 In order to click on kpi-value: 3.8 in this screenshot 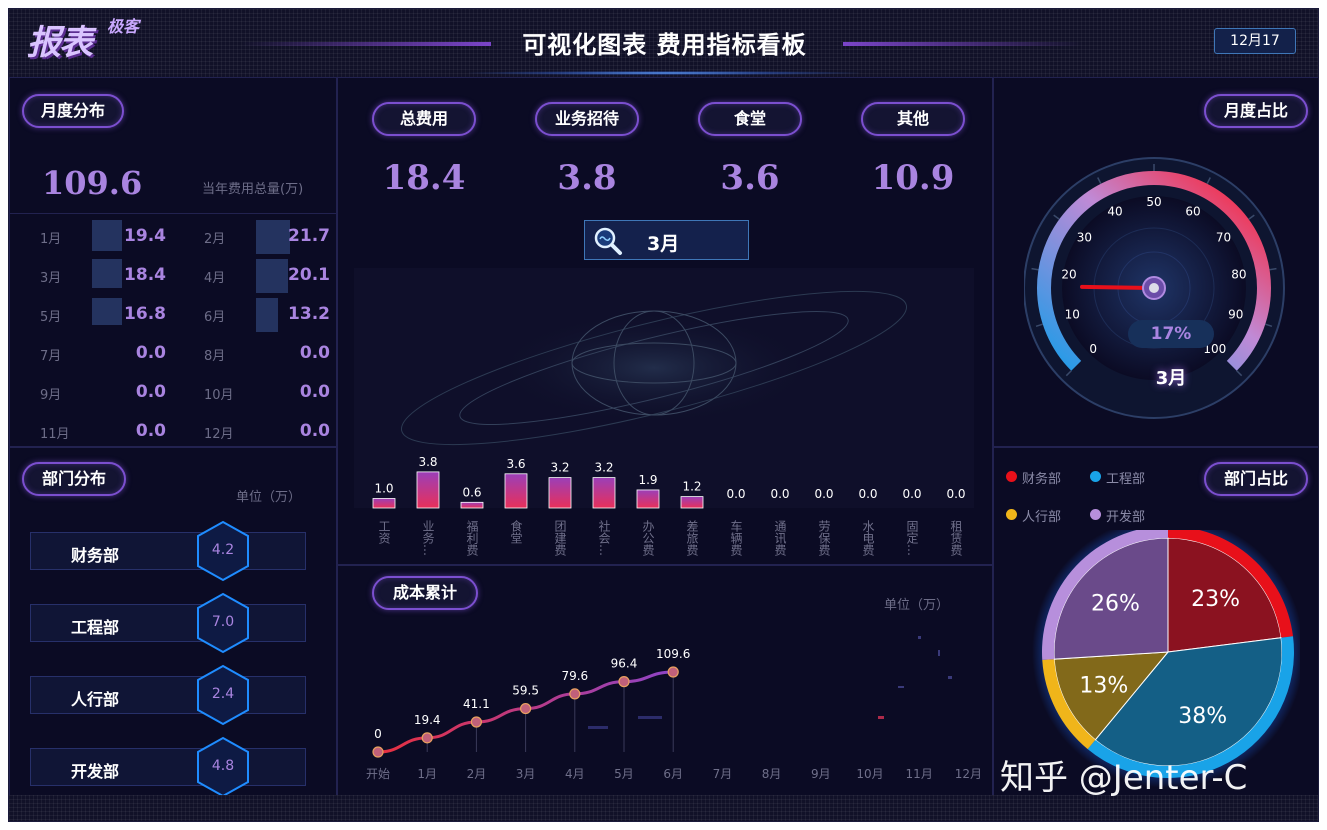, I will do `click(587, 178)`.